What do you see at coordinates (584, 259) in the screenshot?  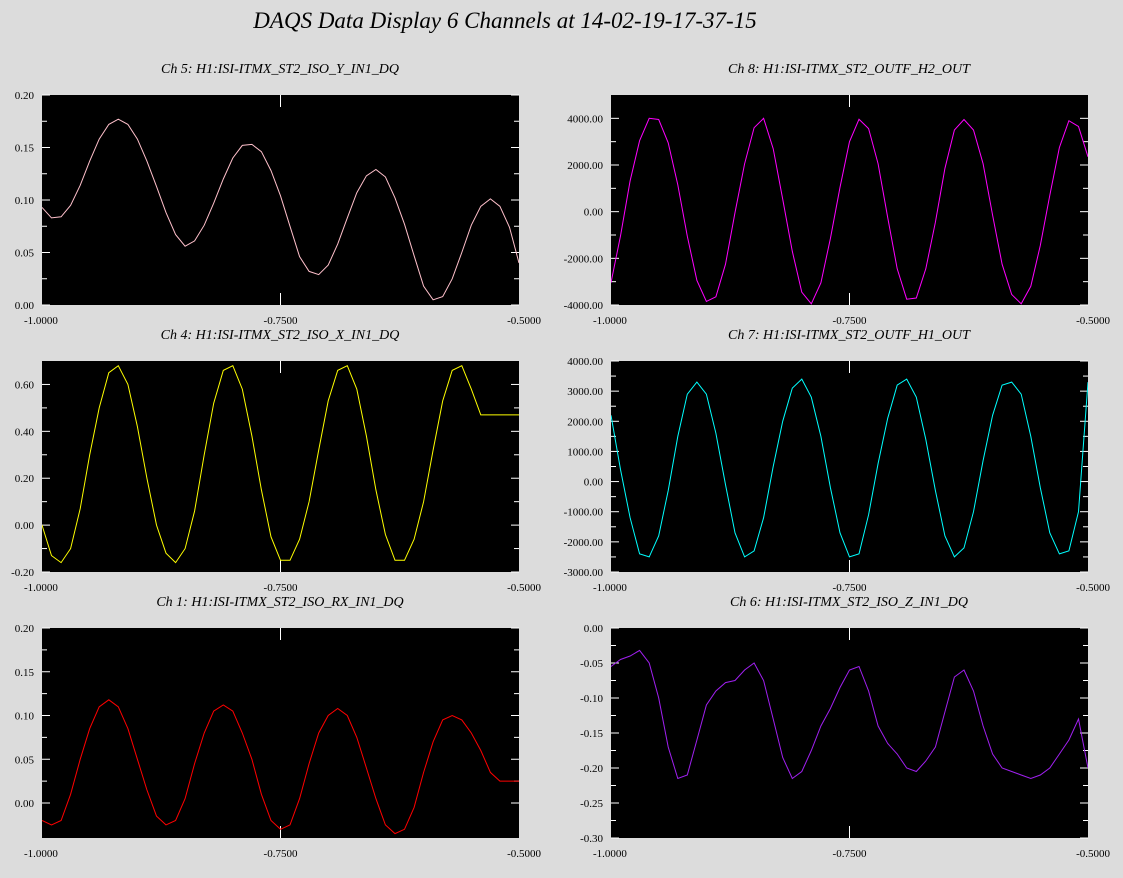 I see `y-tick-label-2: -2000.00` at bounding box center [584, 259].